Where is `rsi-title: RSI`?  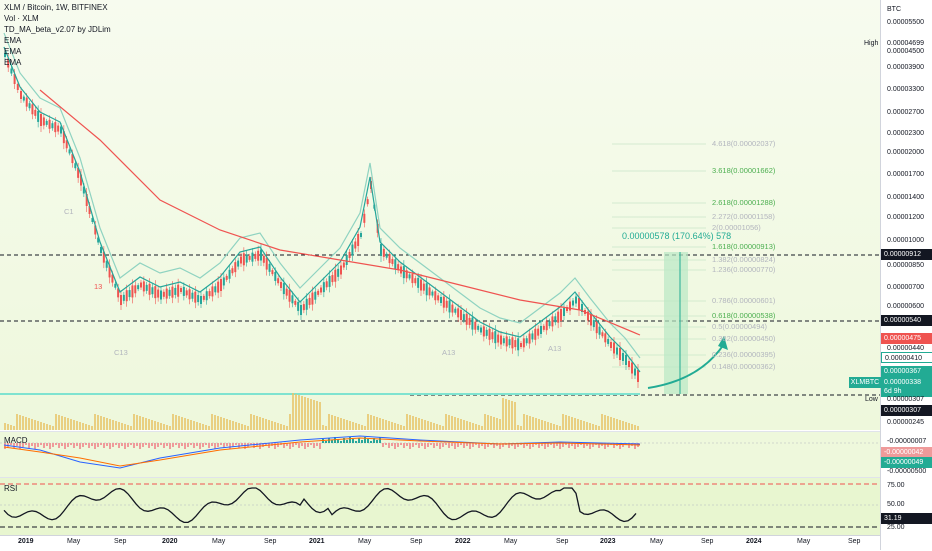
rsi-title: RSI is located at coordinates (11, 488).